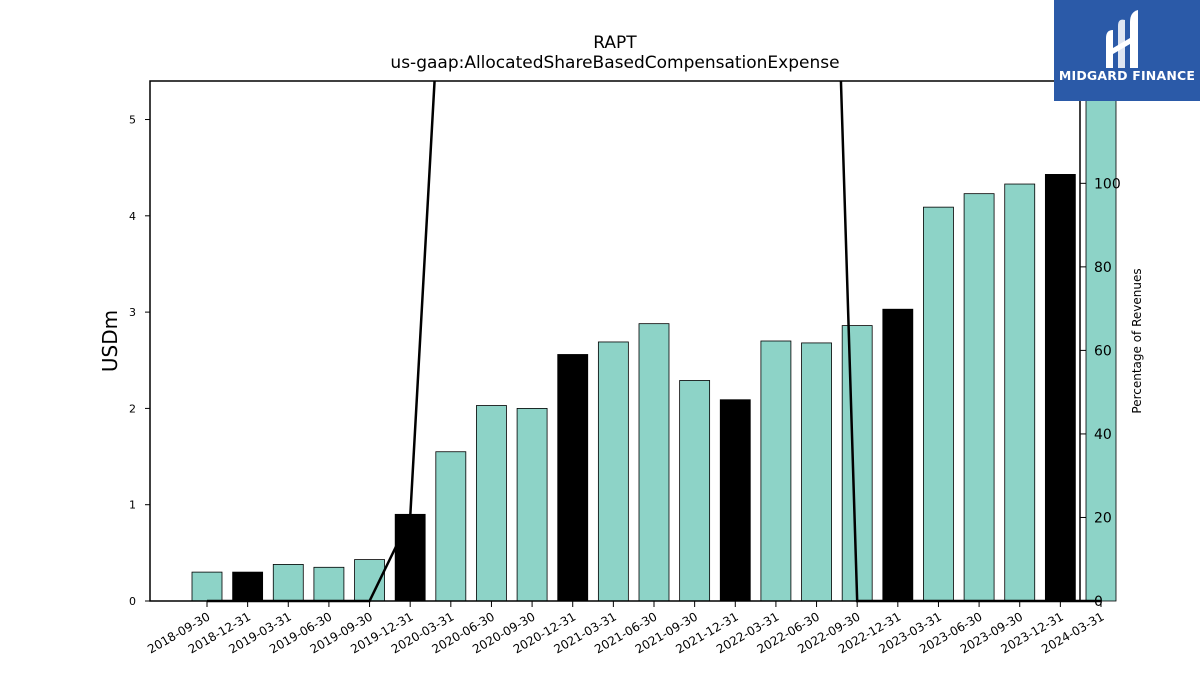 The image size is (1200, 675). I want to click on logo-mark-icon, so click(1122, 39).